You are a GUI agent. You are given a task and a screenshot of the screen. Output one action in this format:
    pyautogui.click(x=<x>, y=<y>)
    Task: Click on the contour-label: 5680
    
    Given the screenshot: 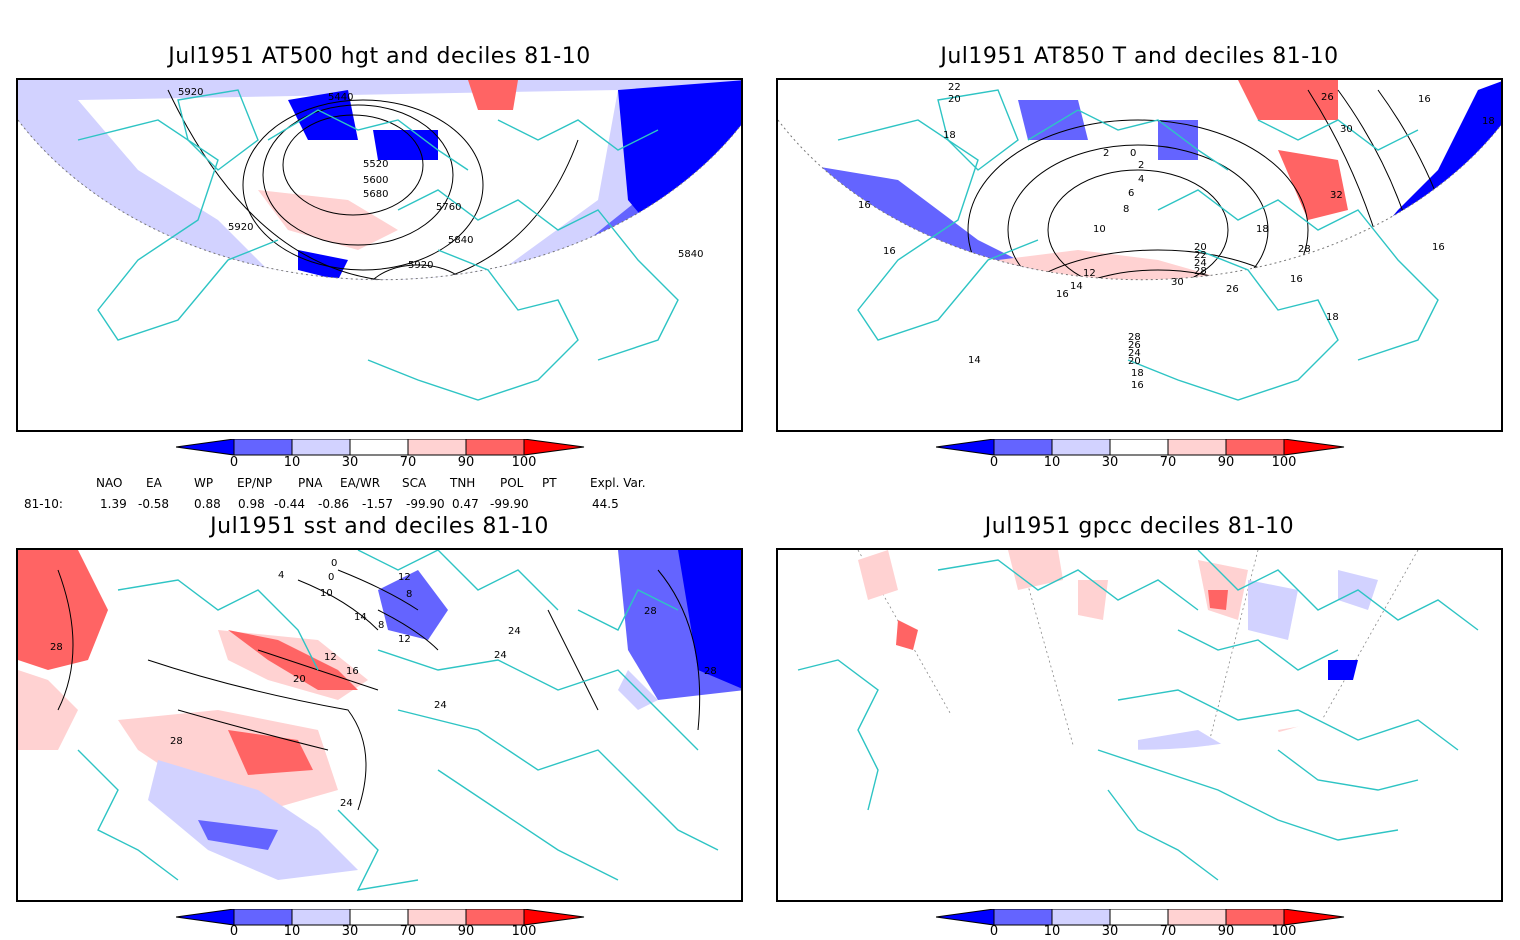 What is the action you would take?
    pyautogui.click(x=375, y=194)
    